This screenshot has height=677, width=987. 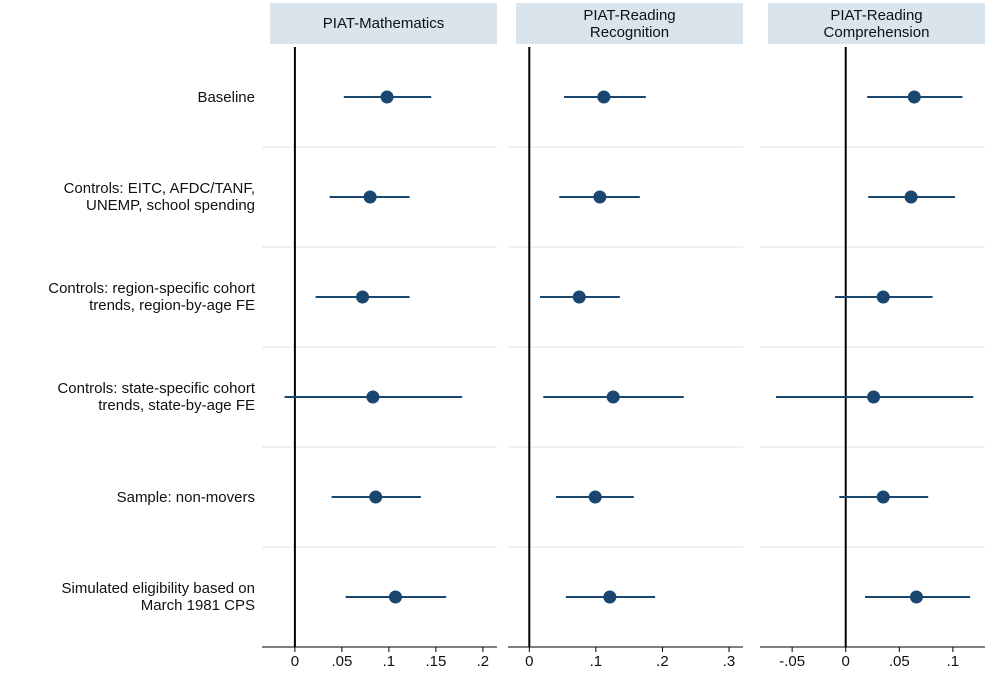 I want to click on x-tick-label: .15, so click(x=436, y=661).